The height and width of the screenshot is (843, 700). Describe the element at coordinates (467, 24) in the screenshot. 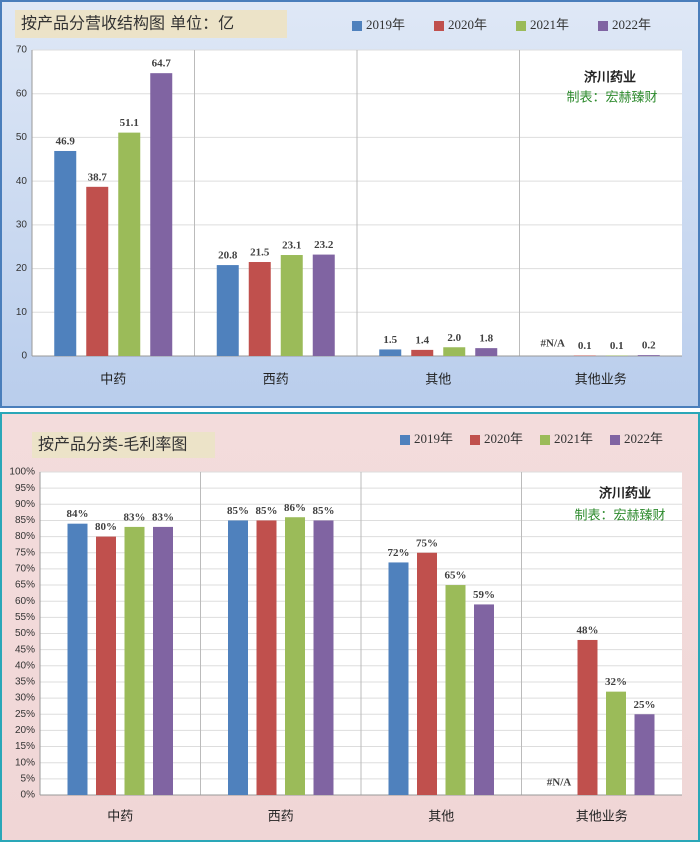

I see `legend-label: 2020年` at that location.